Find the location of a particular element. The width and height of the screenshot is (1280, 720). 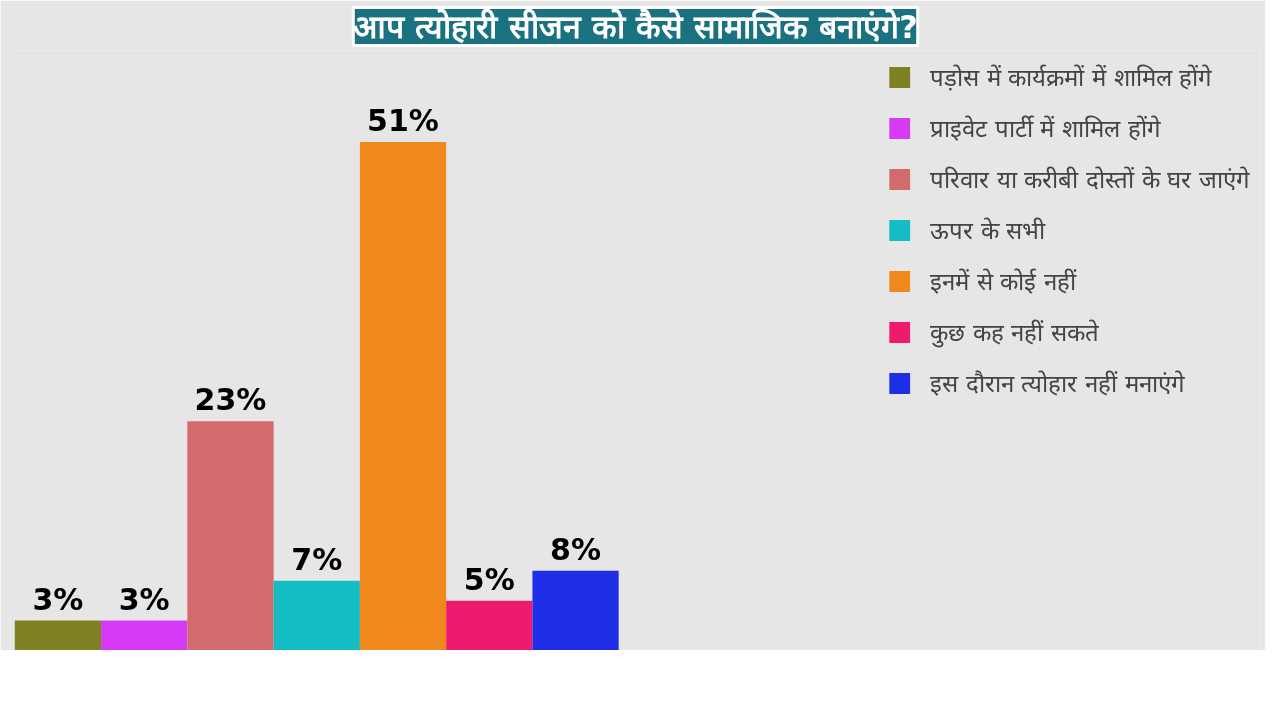

legend-label: प्राइवेट पार्टी में शामिल होंगे is located at coordinates (1045, 129).